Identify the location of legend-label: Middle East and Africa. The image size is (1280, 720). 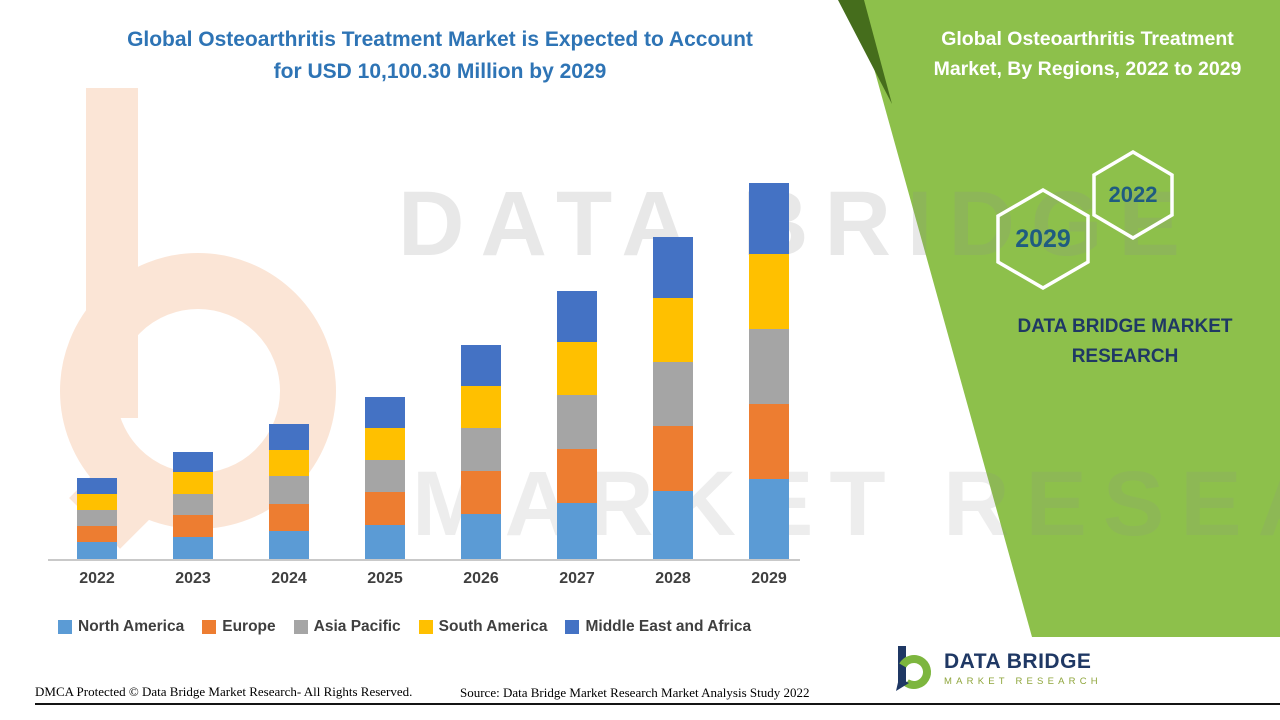
(668, 626).